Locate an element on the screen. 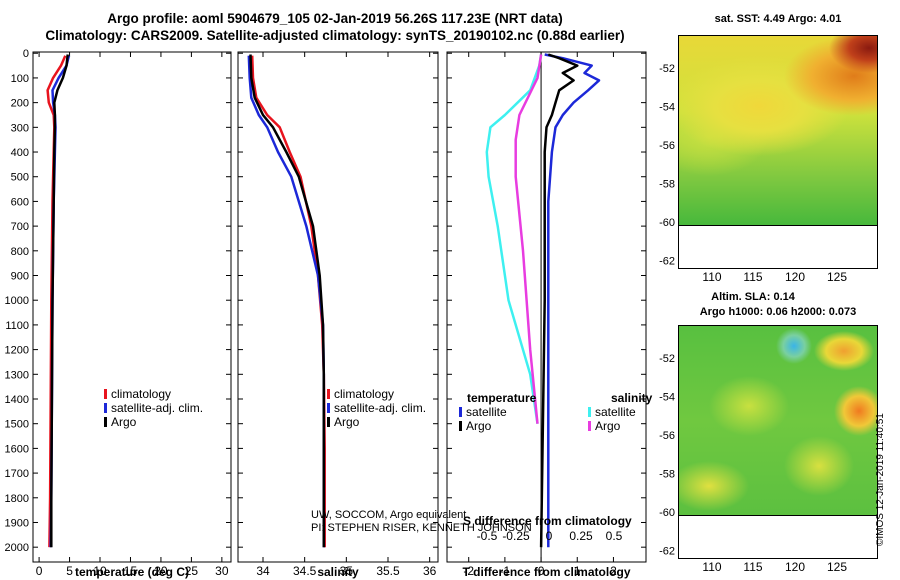  annotation-line-1: UW, SOCCOM, Argo equivalent is located at coordinates (388, 515).